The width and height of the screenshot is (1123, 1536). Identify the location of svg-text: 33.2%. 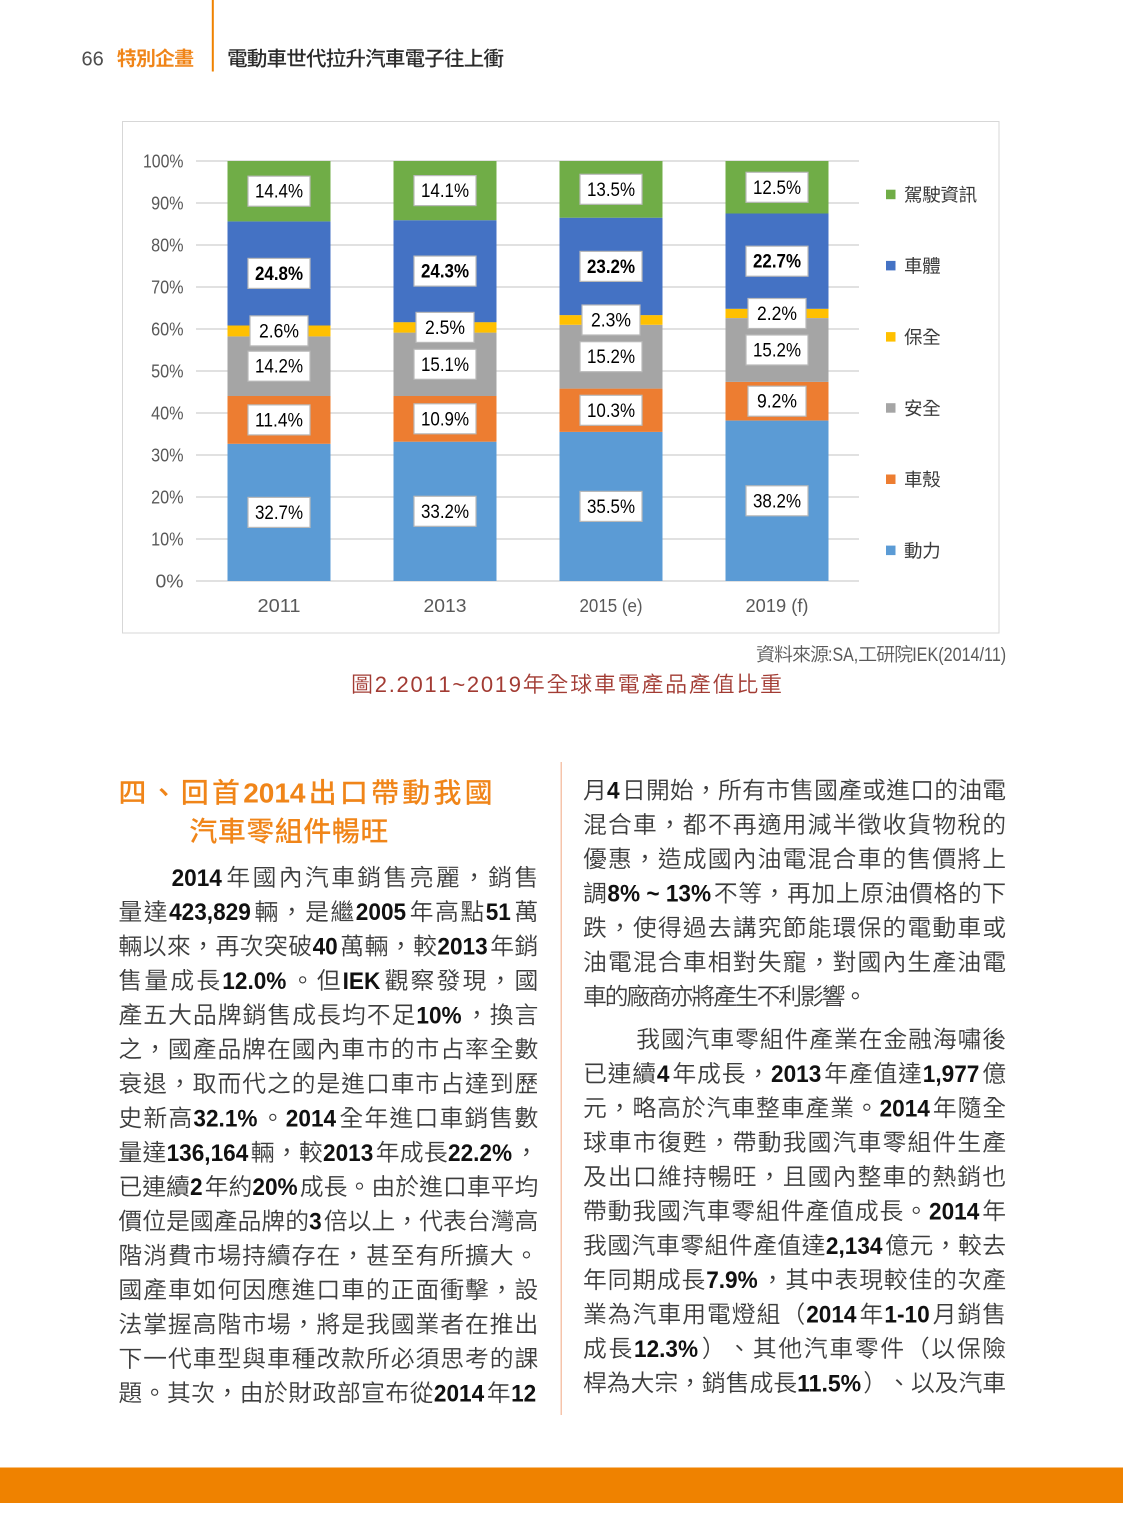
(445, 512).